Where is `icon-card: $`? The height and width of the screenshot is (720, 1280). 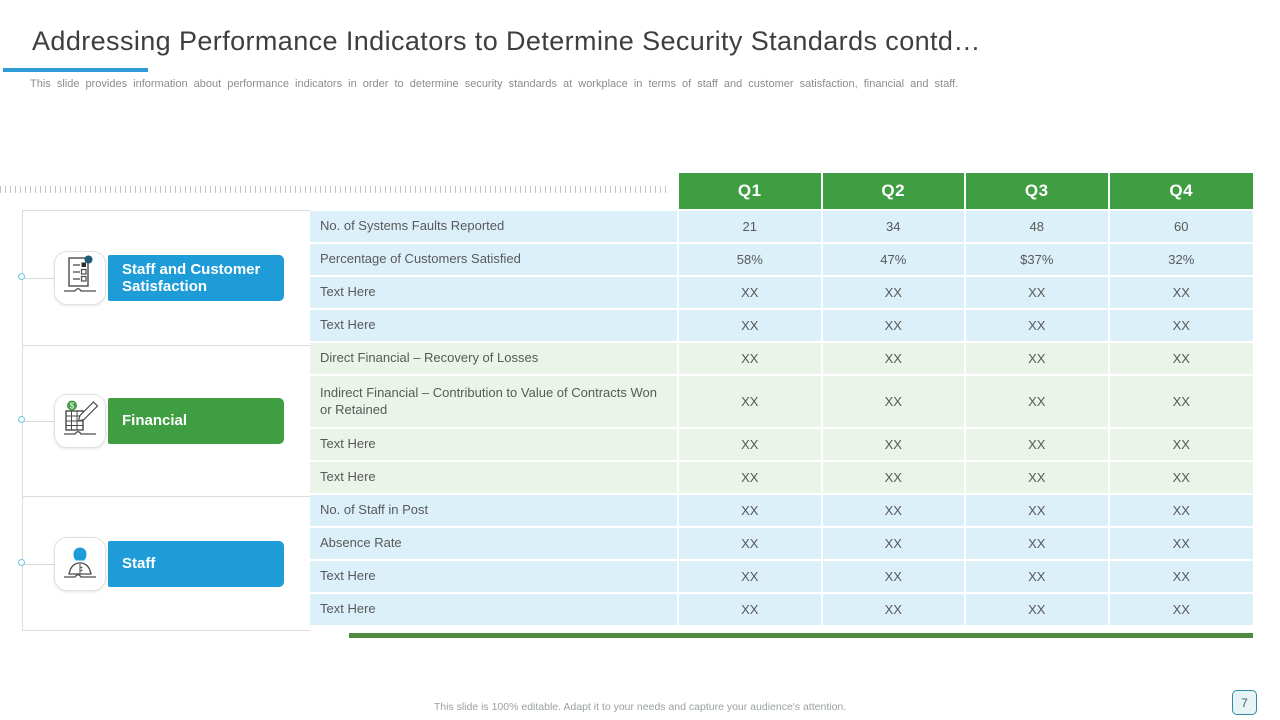 icon-card: $ is located at coordinates (80, 421).